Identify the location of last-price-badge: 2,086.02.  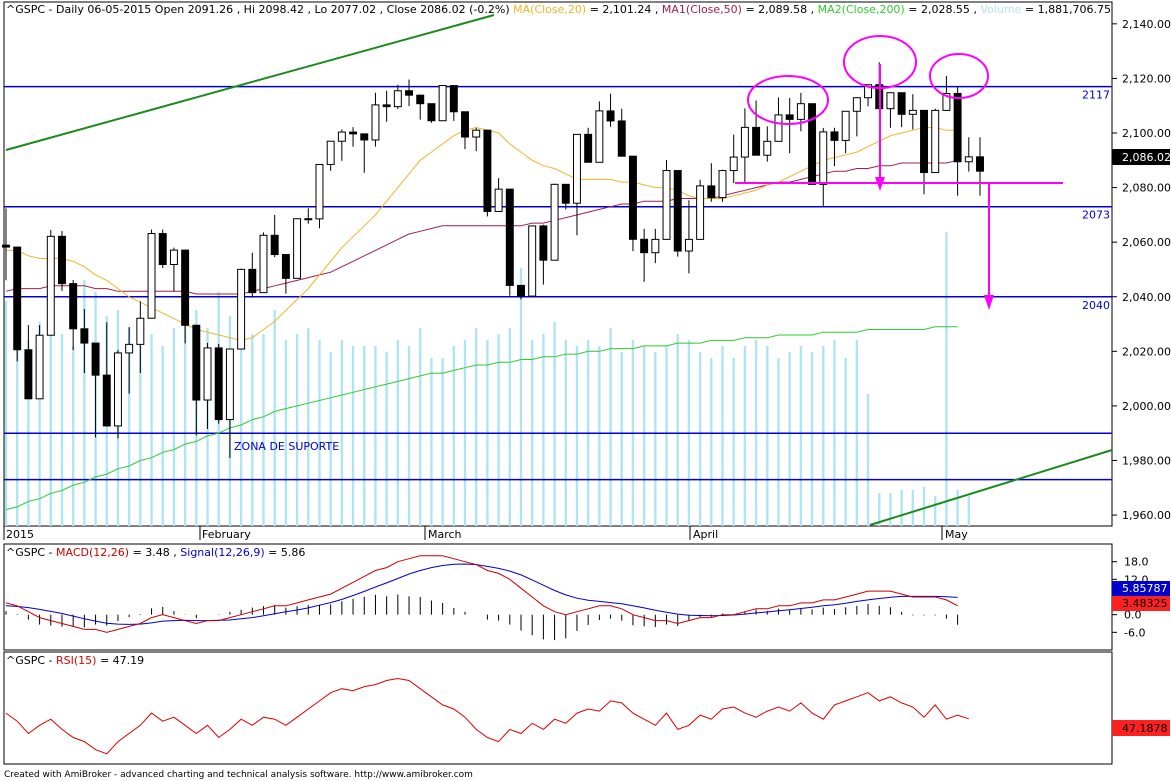
(1141, 157).